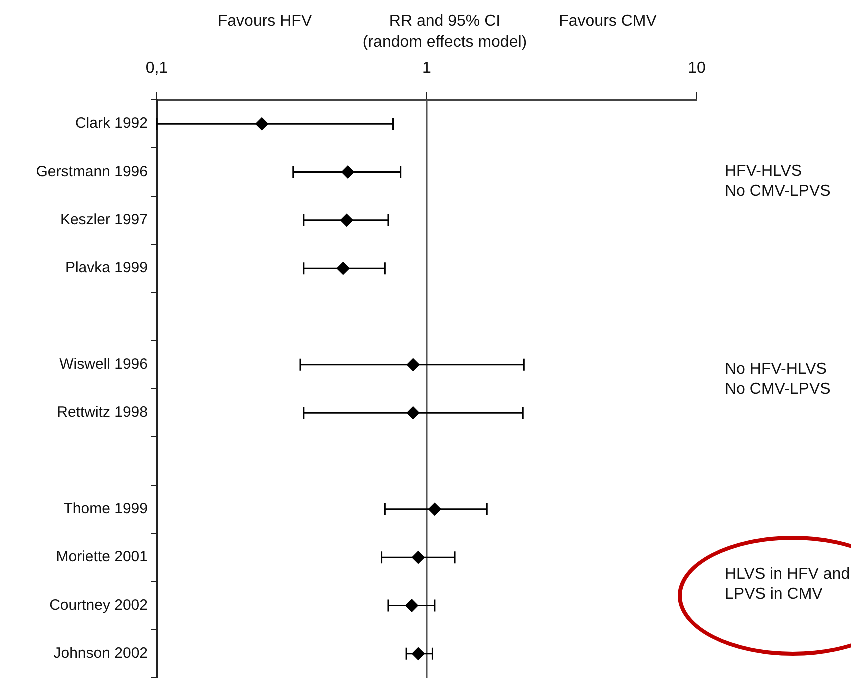 The image size is (851, 690). Describe the element at coordinates (106, 268) in the screenshot. I see `y-tick-label: Plavka 1999` at that location.